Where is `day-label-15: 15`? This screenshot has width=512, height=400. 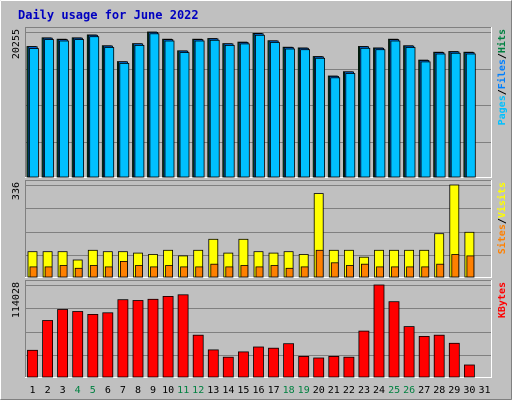 day-label-15: 15 is located at coordinates (243, 390).